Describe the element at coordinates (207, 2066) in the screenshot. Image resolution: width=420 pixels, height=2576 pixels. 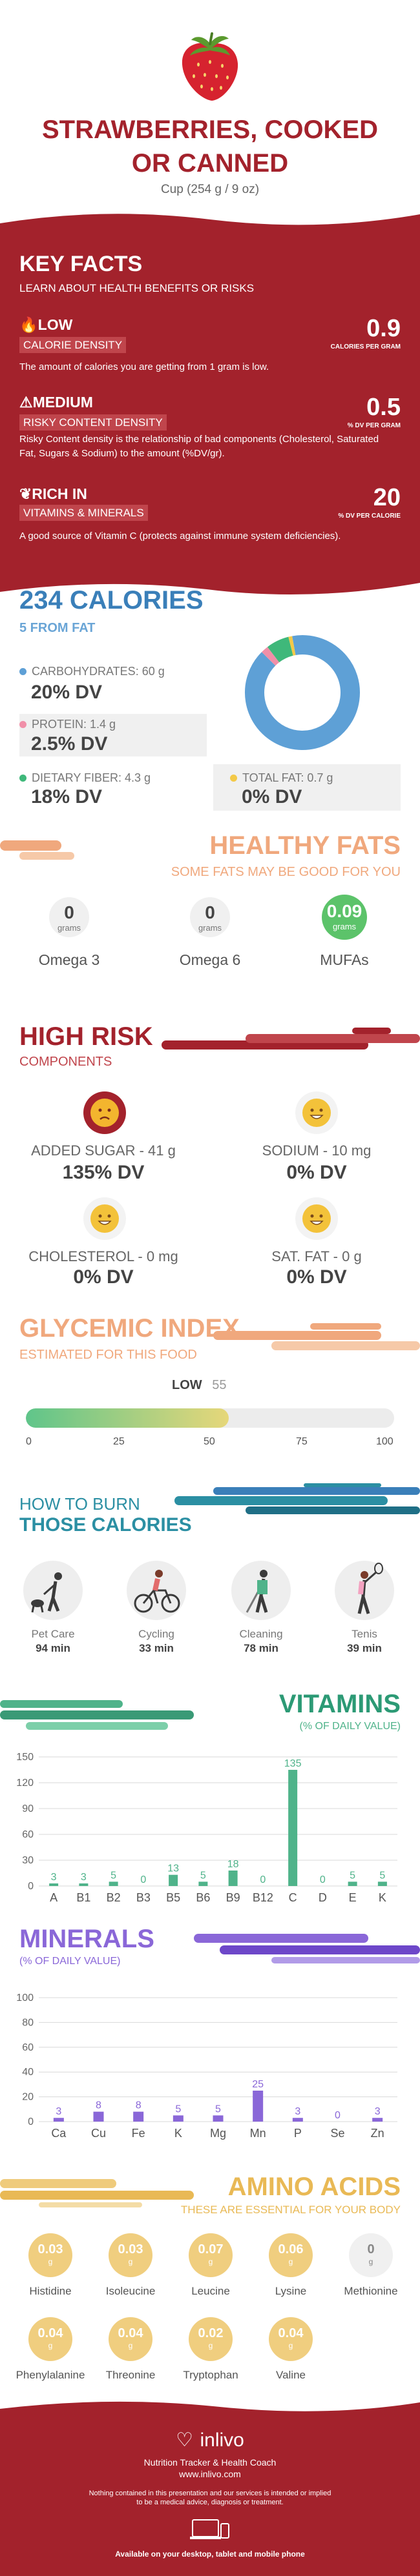
I see `minerals-bar-chart: 0 20 40 60 80 100 3 Ca 8 Cu 8 Fe 5 K 5 Mg 25 Mn 3 P 0 Se 3 Zn` at that location.